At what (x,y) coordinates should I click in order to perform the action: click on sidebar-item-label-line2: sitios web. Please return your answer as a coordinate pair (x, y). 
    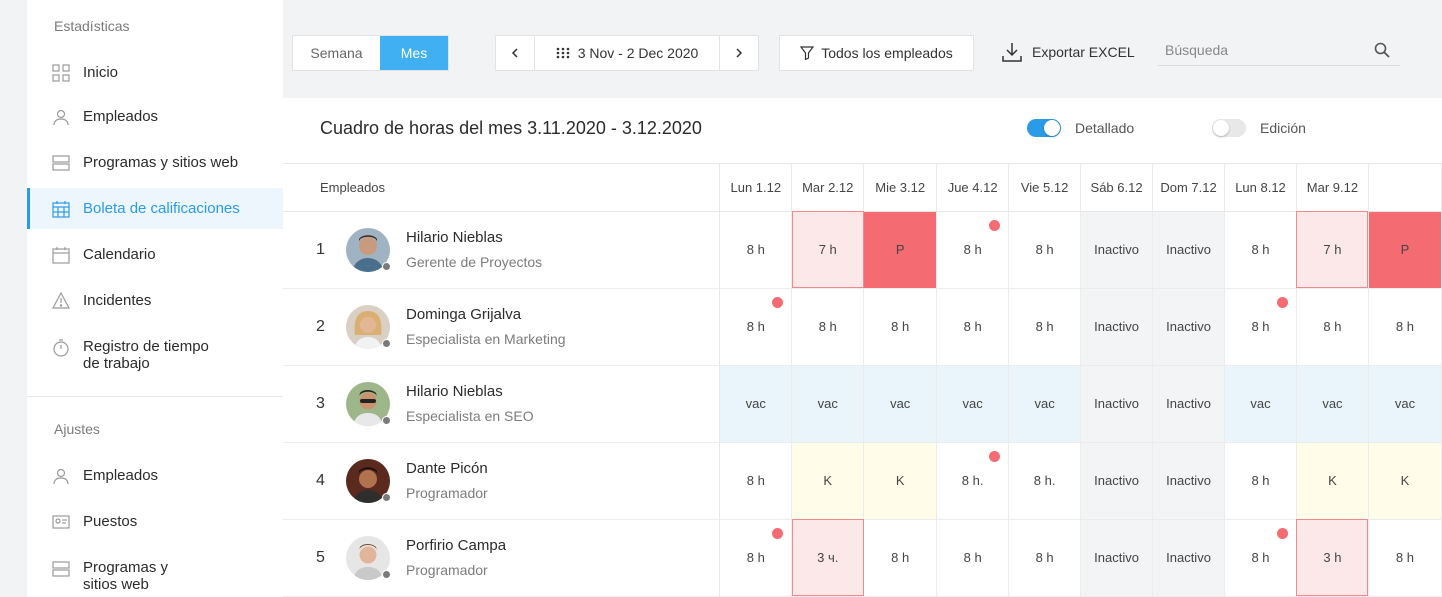
    Looking at the image, I should click on (116, 584).